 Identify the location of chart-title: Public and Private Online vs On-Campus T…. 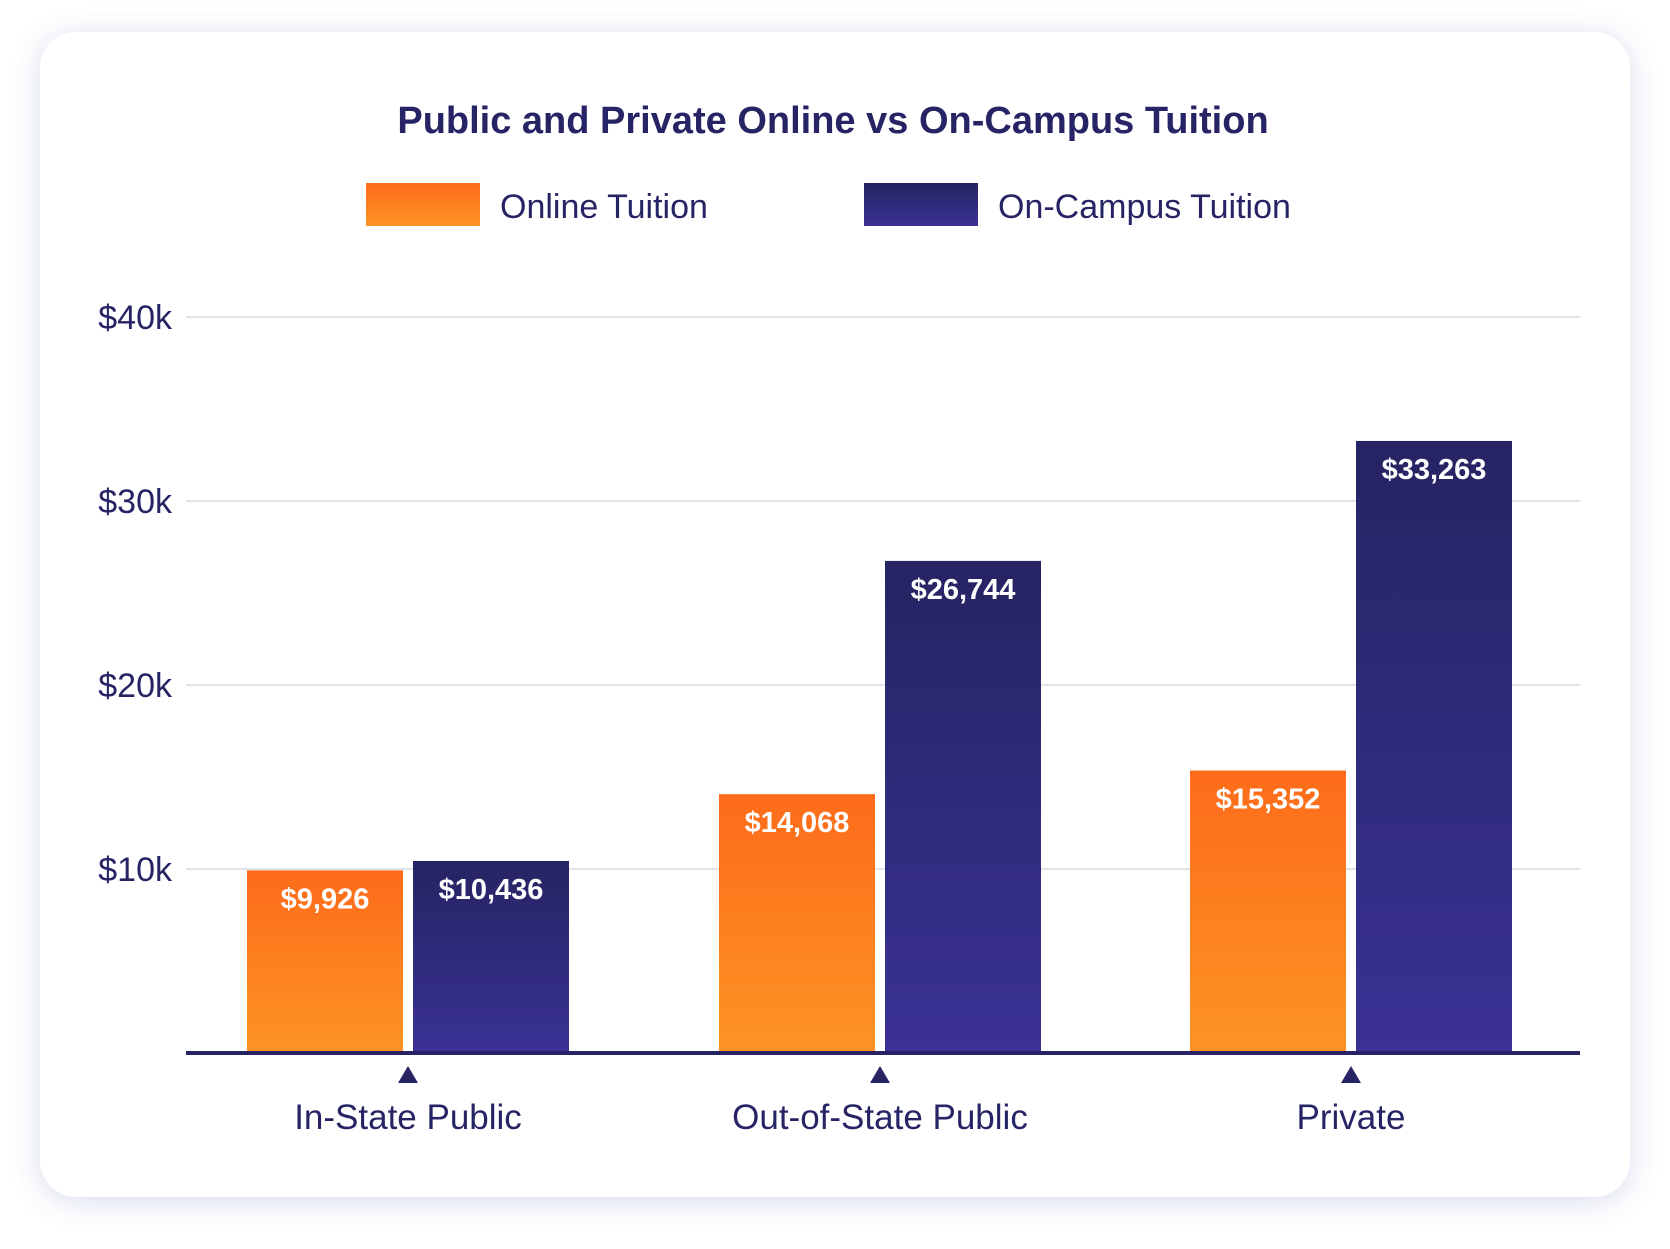
(832, 121).